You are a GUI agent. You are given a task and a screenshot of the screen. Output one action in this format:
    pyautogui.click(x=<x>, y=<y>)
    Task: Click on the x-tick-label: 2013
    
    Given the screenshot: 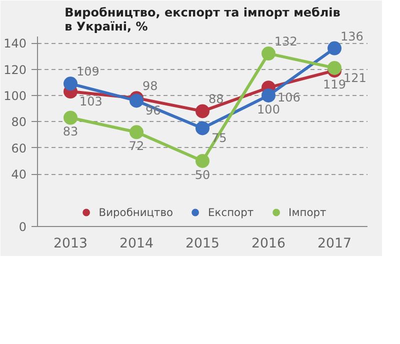 What is the action you would take?
    pyautogui.click(x=71, y=244)
    